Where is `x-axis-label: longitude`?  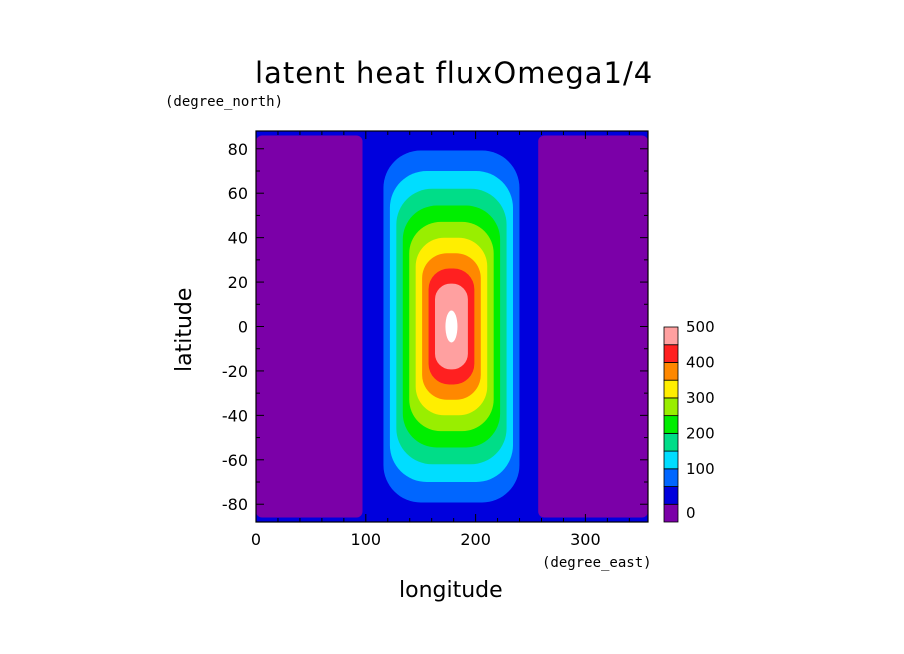
x-axis-label: longitude is located at coordinates (451, 590).